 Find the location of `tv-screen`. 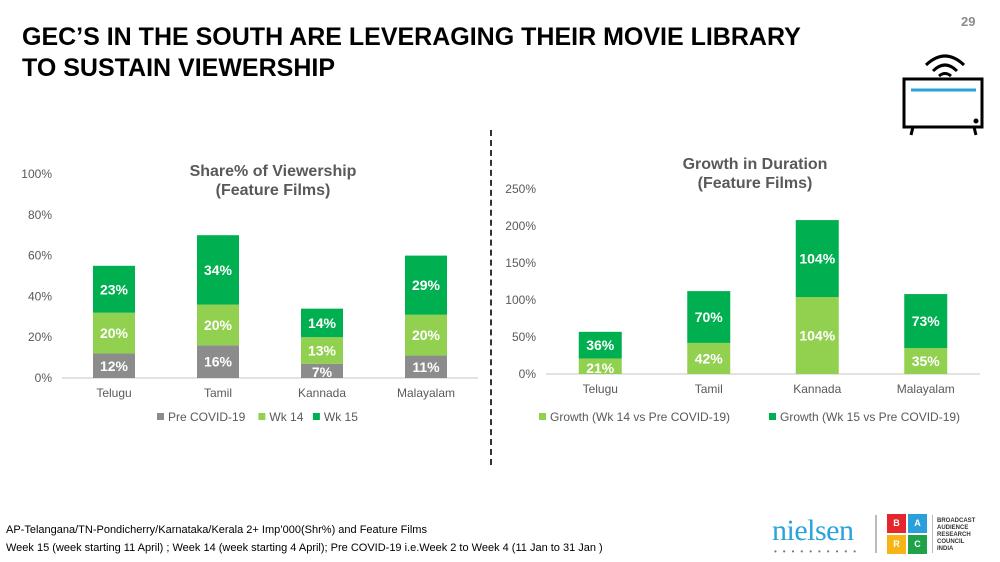

tv-screen is located at coordinates (943, 103).